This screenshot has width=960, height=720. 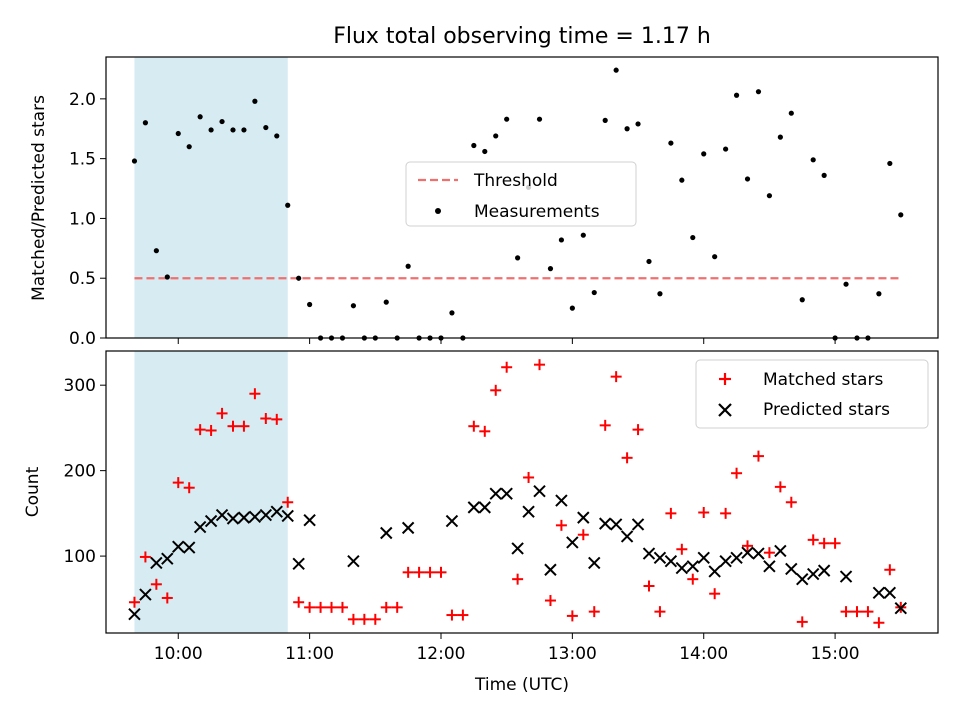 What do you see at coordinates (572, 654) in the screenshot?
I see `x-tick-label: 13:00` at bounding box center [572, 654].